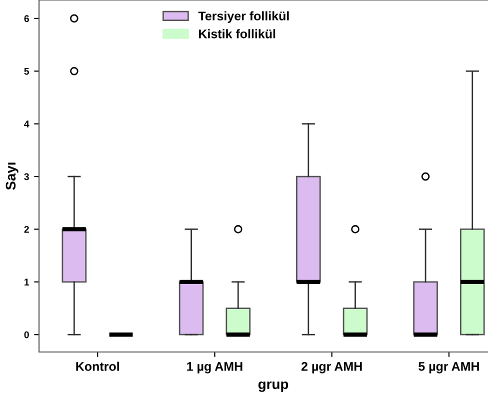 The height and width of the screenshot is (400, 488). Describe the element at coordinates (27, 71) in the screenshot. I see `y-tick-label: 5` at that location.